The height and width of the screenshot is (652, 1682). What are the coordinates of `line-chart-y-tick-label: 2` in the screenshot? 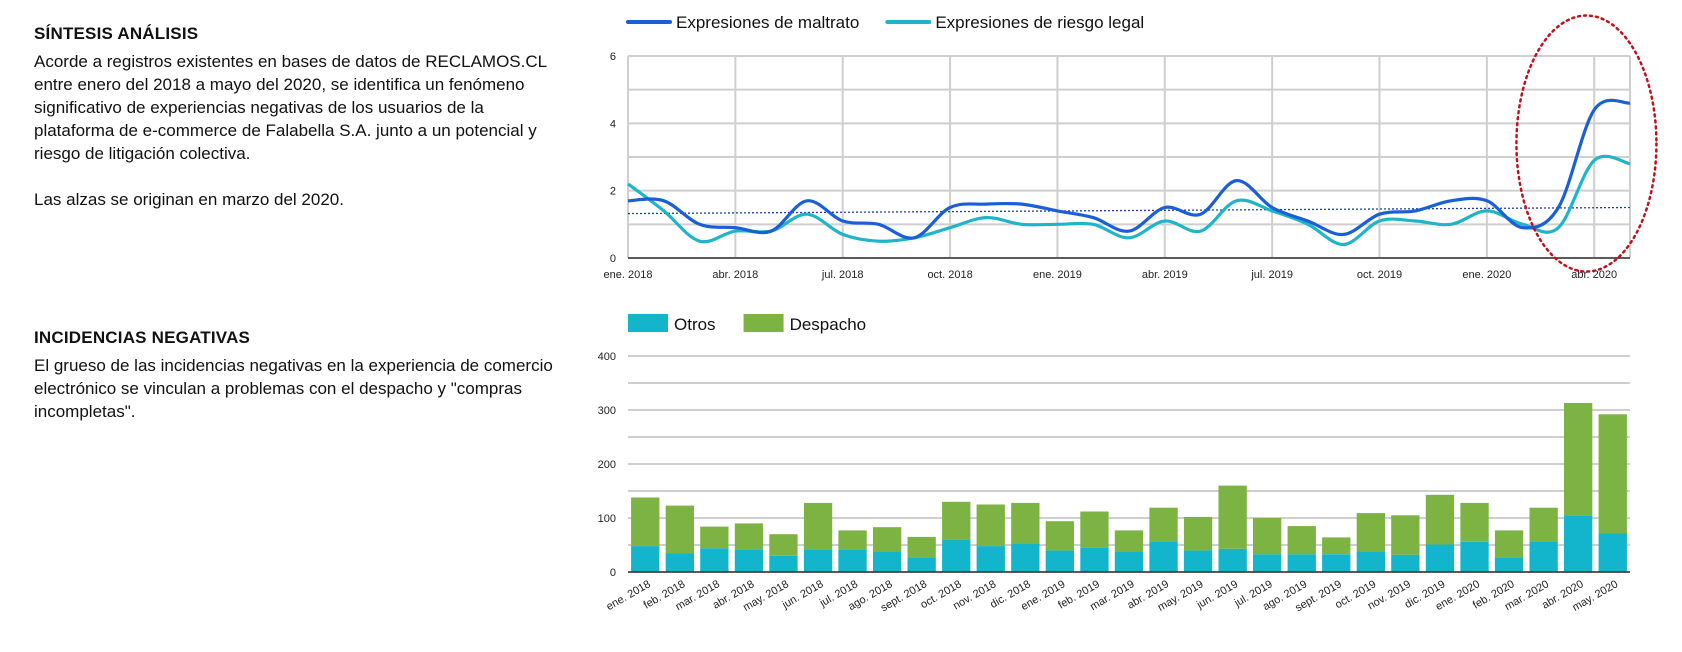 It's located at (613, 192).